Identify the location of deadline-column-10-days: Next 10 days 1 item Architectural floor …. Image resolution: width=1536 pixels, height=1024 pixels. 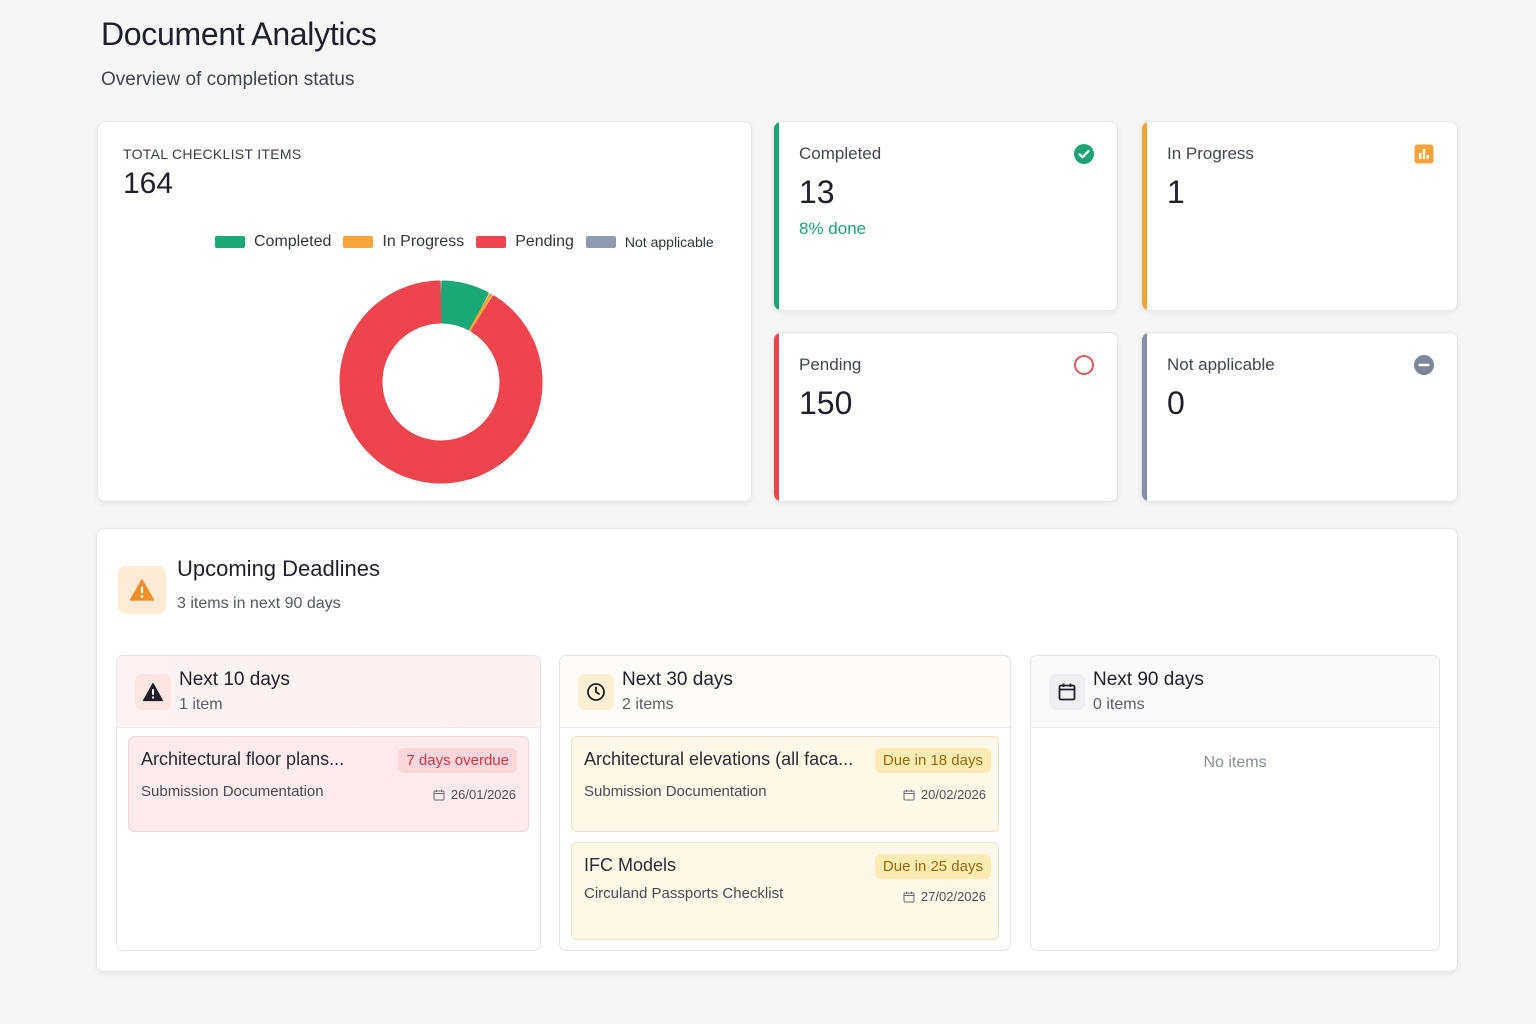
(328, 803).